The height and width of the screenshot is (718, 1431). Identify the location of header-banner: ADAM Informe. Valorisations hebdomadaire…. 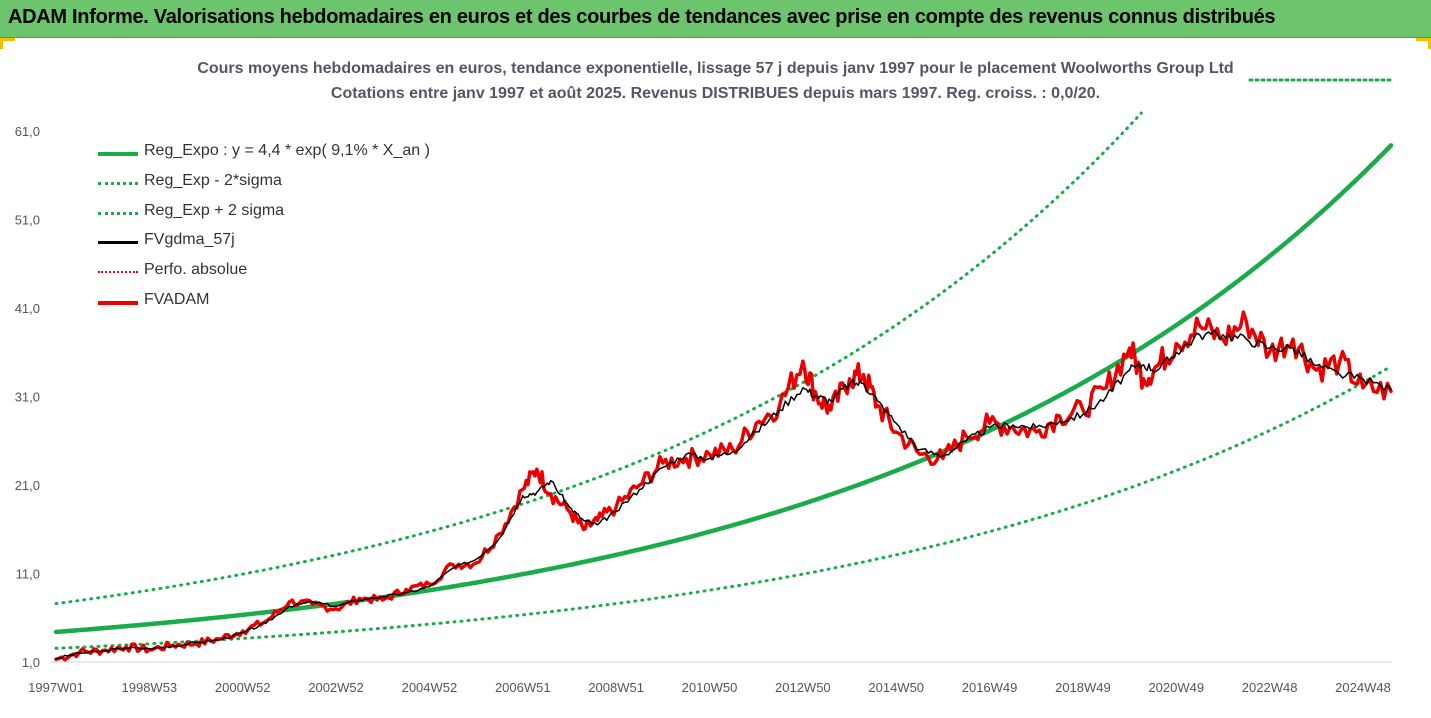
(715, 19).